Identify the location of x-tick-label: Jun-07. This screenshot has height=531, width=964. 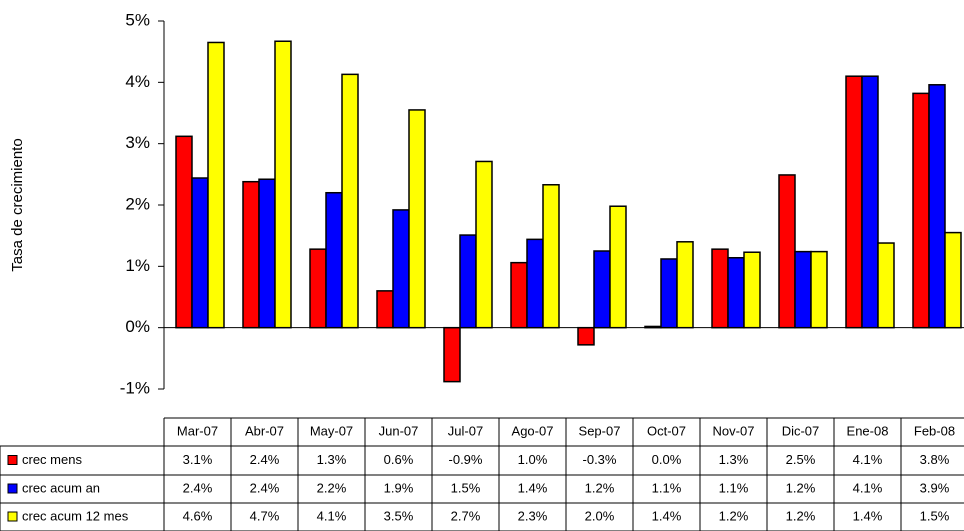
(399, 430).